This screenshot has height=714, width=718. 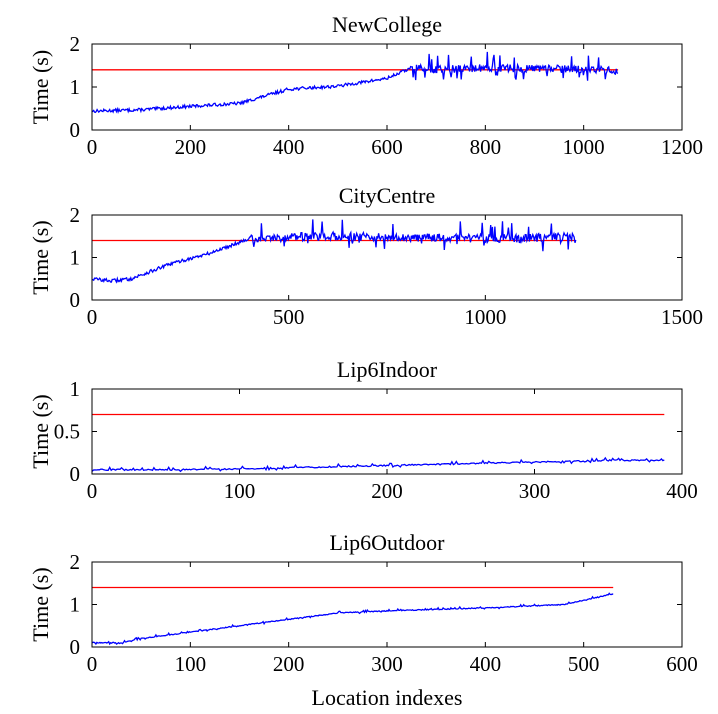 I want to click on x-tick-label: 1200, so click(x=682, y=147).